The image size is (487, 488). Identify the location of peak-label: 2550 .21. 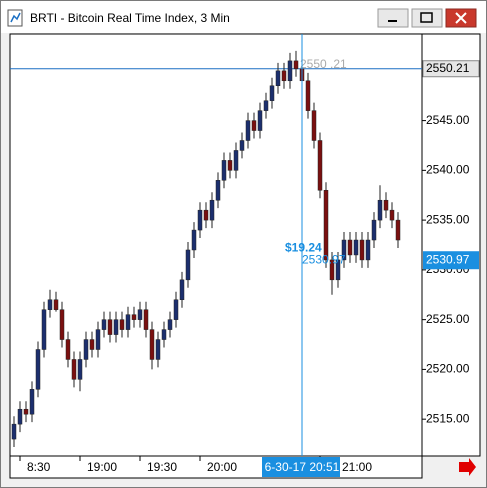
(323, 64).